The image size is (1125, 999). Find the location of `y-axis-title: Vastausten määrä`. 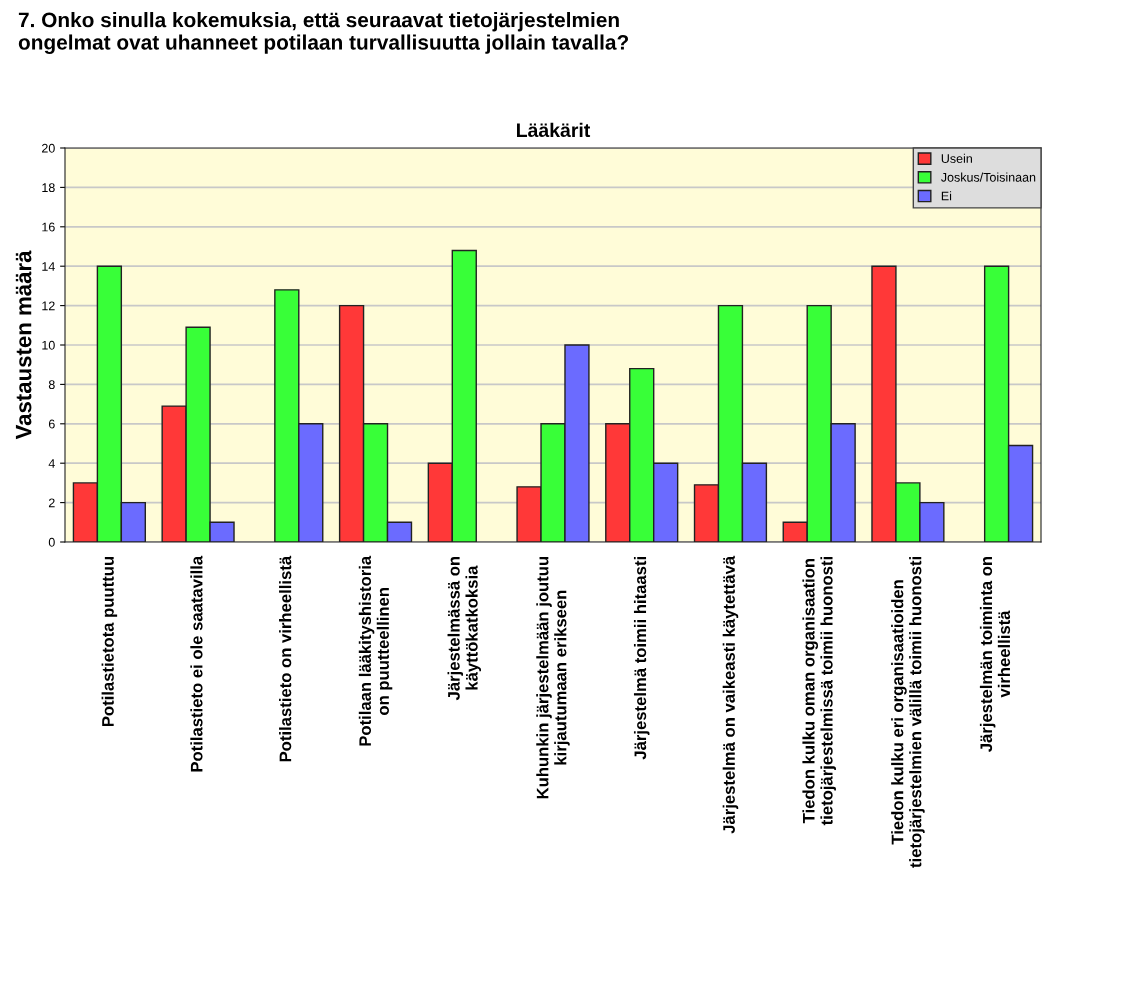

y-axis-title: Vastausten määrä is located at coordinates (23, 345).